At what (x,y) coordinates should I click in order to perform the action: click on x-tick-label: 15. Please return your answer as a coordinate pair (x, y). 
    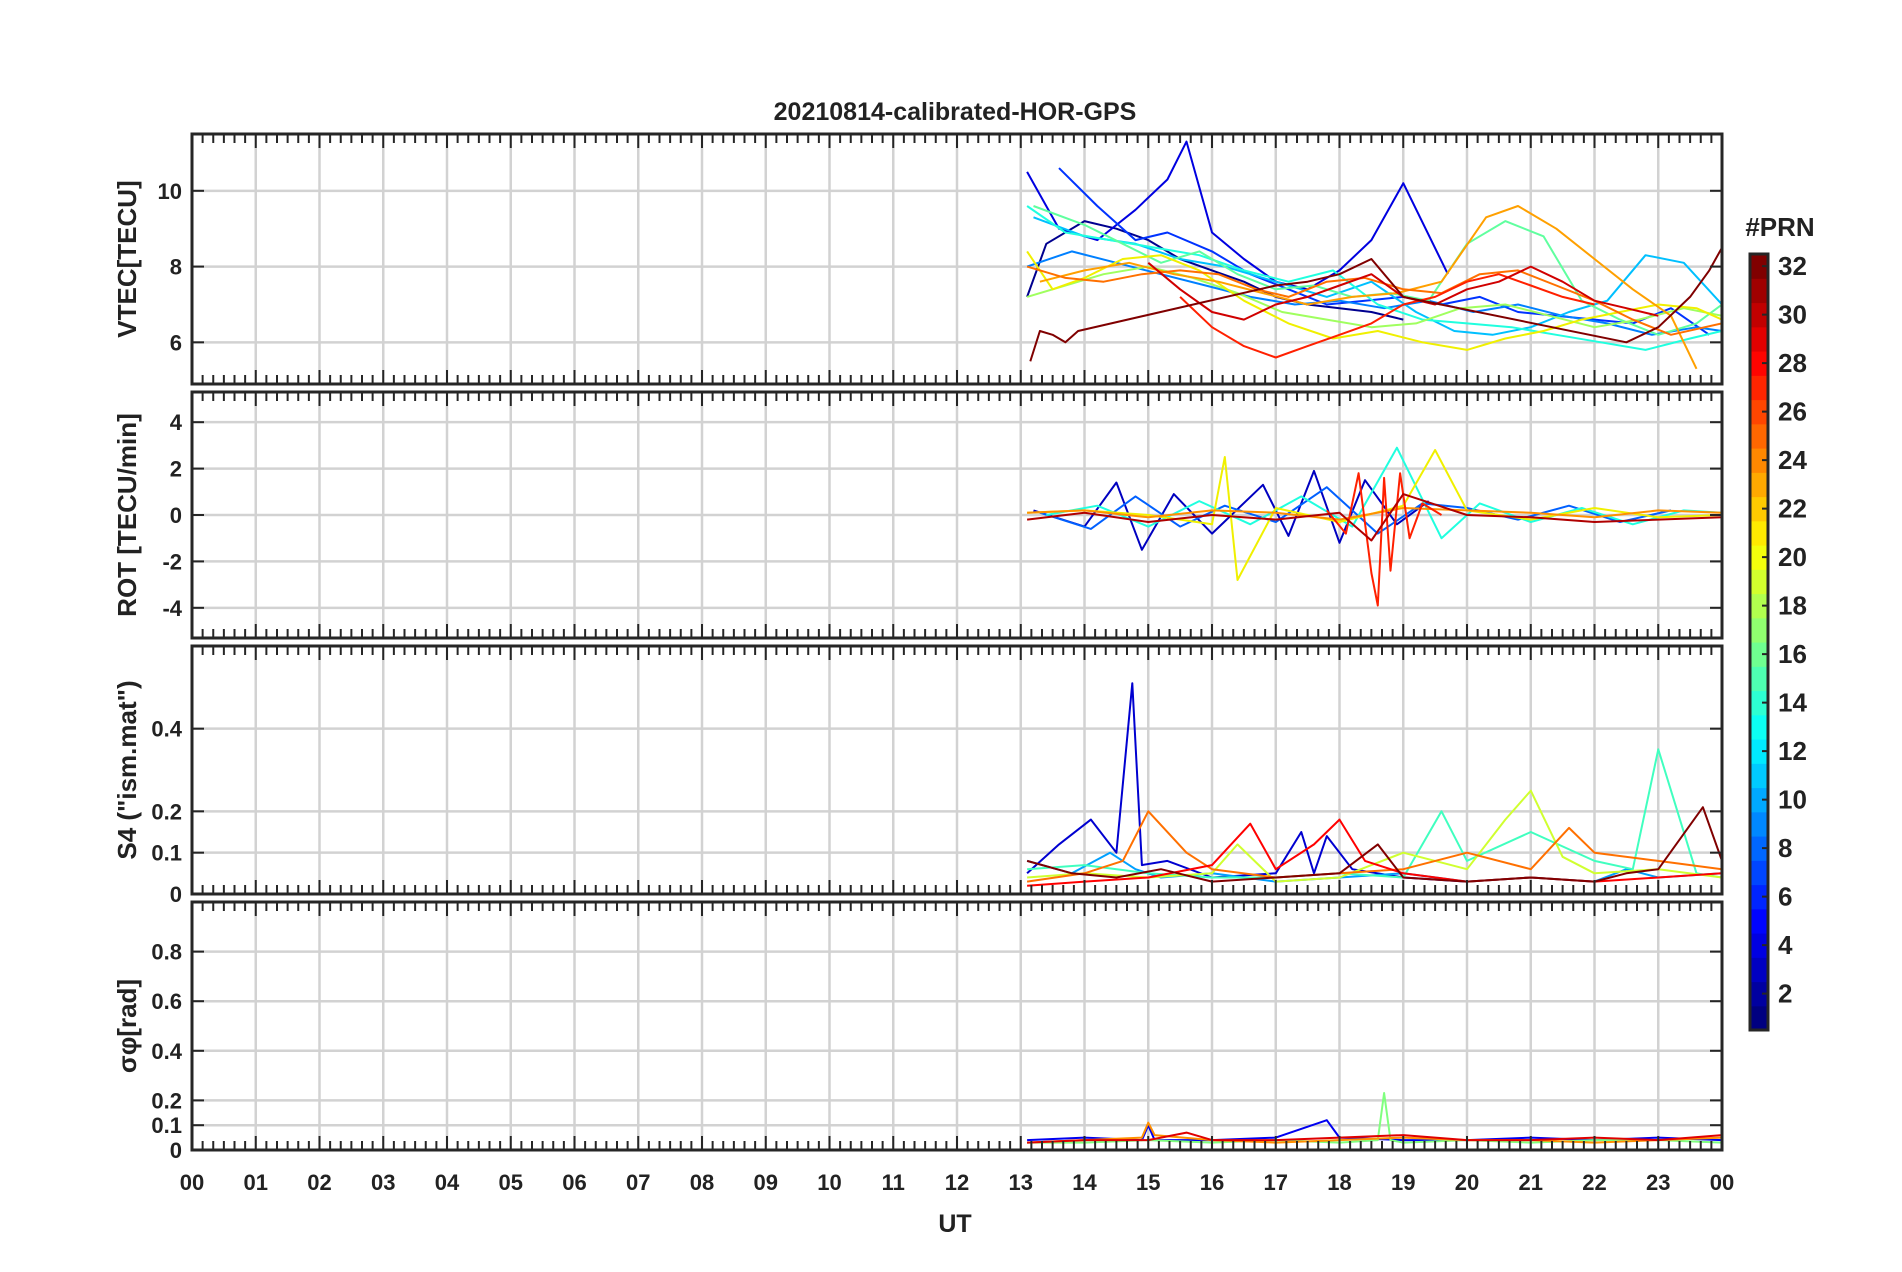
    Looking at the image, I should click on (1148, 1182).